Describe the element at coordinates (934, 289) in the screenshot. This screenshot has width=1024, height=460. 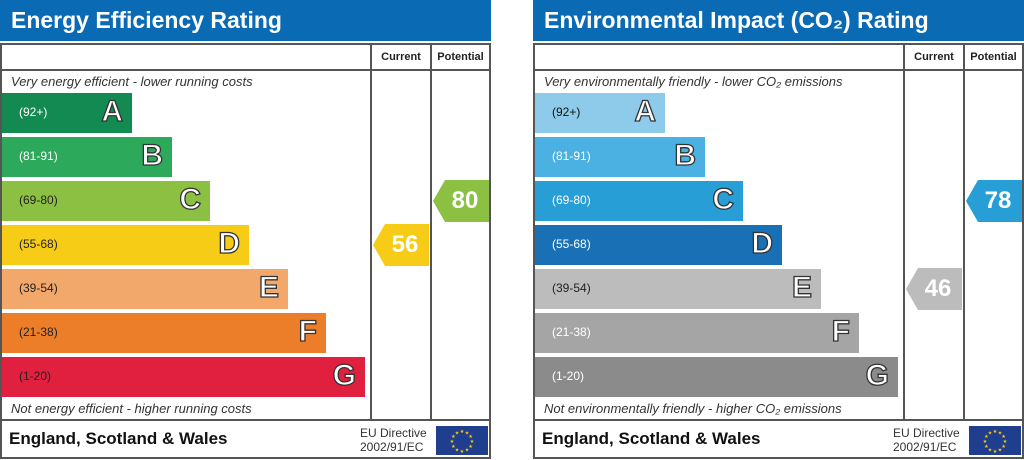
I see `current-rating-arrow: 46` at that location.